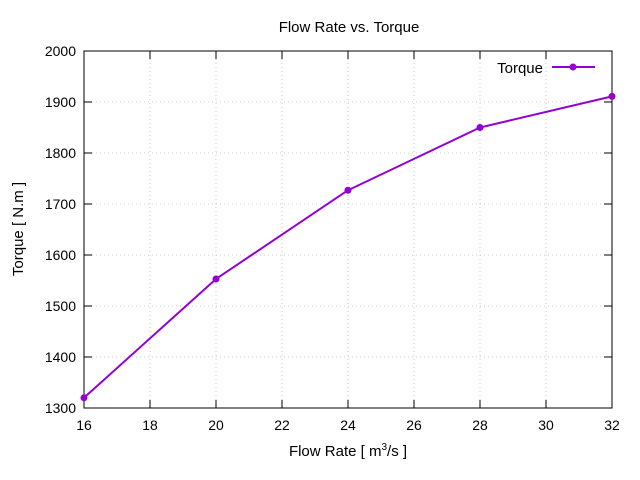 The image size is (640, 480). What do you see at coordinates (546, 68) in the screenshot?
I see `legend: Torque` at bounding box center [546, 68].